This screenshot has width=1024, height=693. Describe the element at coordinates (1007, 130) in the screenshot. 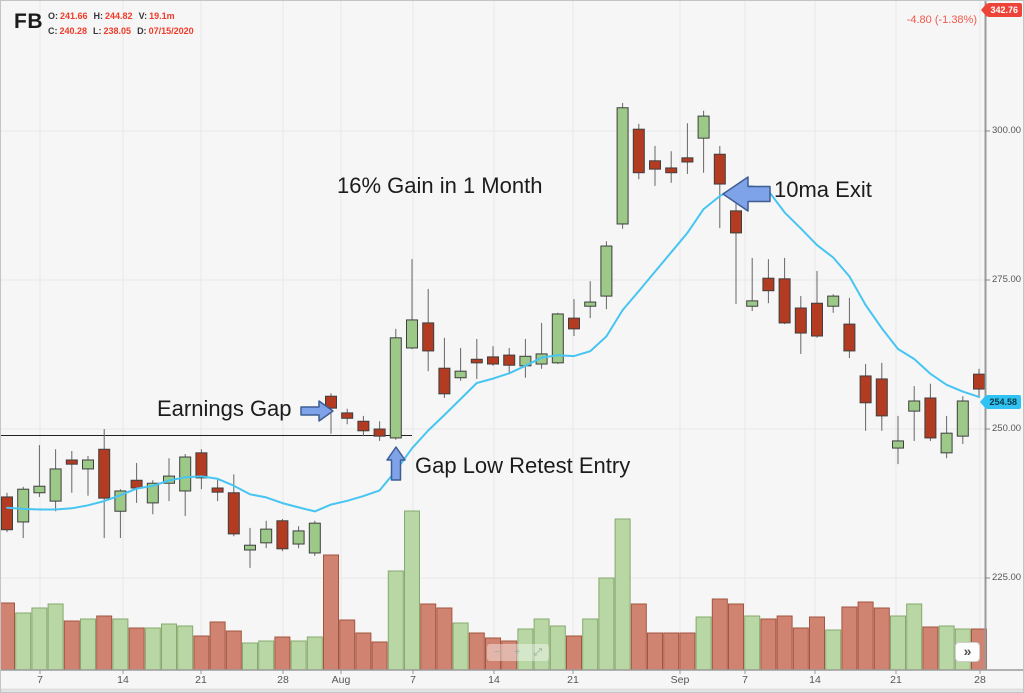

I see `price-tick-label: 300.00` at that location.